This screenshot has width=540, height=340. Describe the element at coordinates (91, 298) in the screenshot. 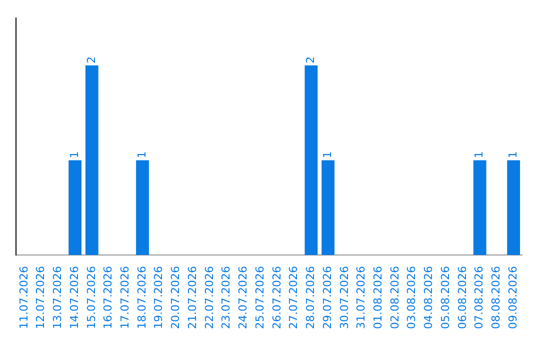

I see `x-tick-label: 15.07.2026` at that location.